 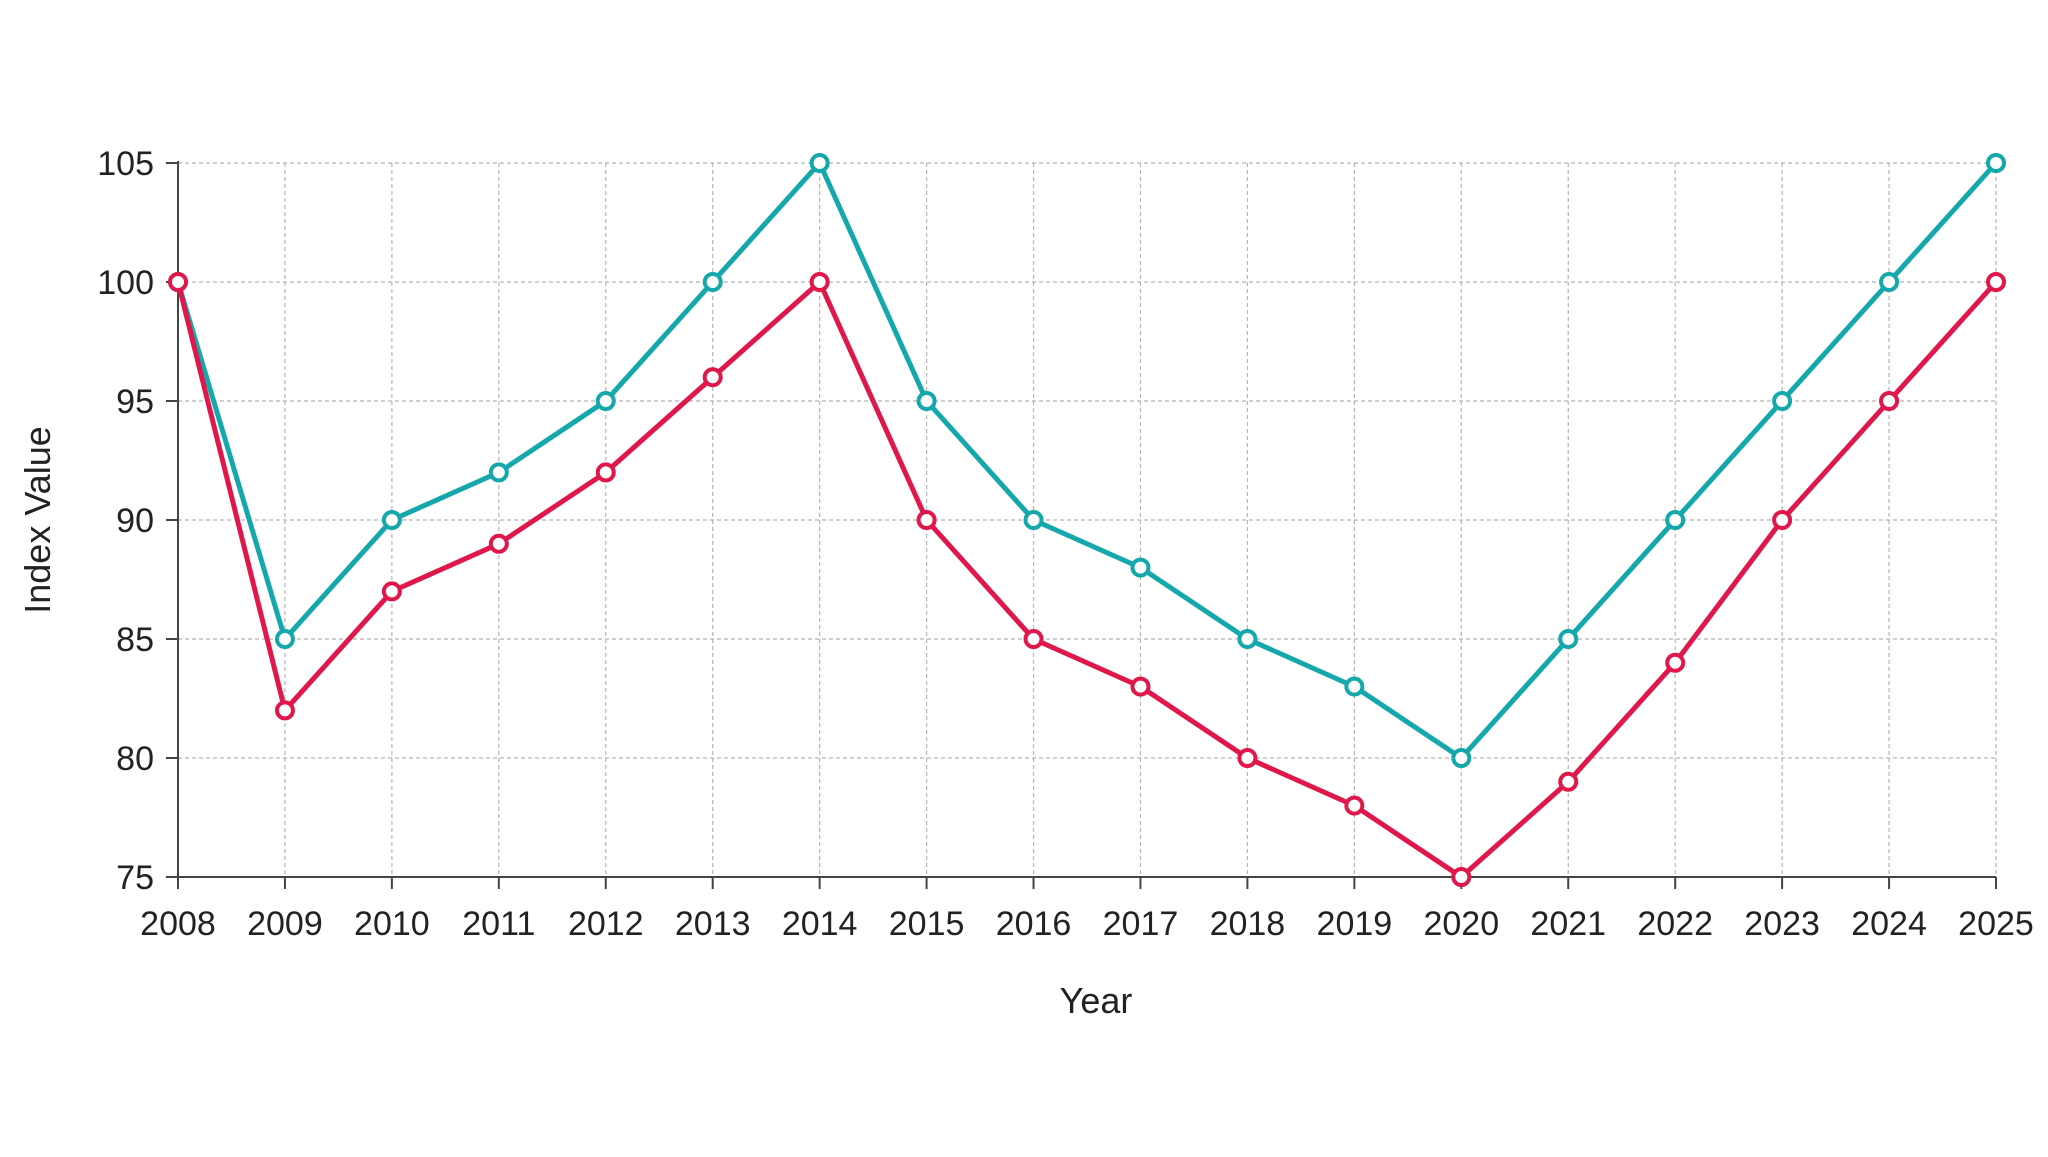 I want to click on x-tick-label: 2009, so click(x=285, y=924).